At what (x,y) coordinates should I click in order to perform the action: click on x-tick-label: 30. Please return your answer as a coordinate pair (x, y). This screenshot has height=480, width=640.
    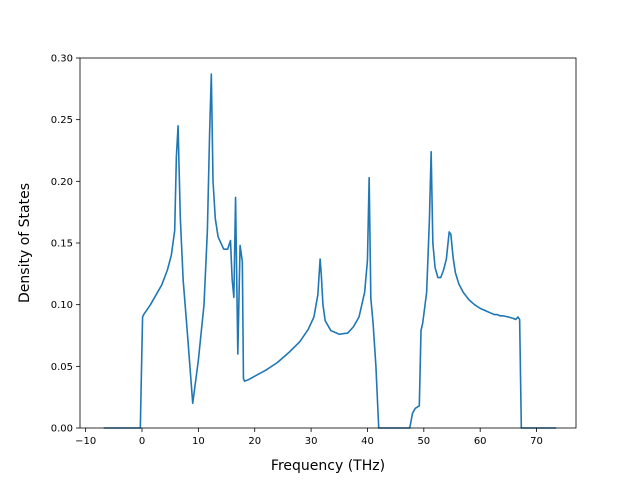
    Looking at the image, I should click on (311, 441).